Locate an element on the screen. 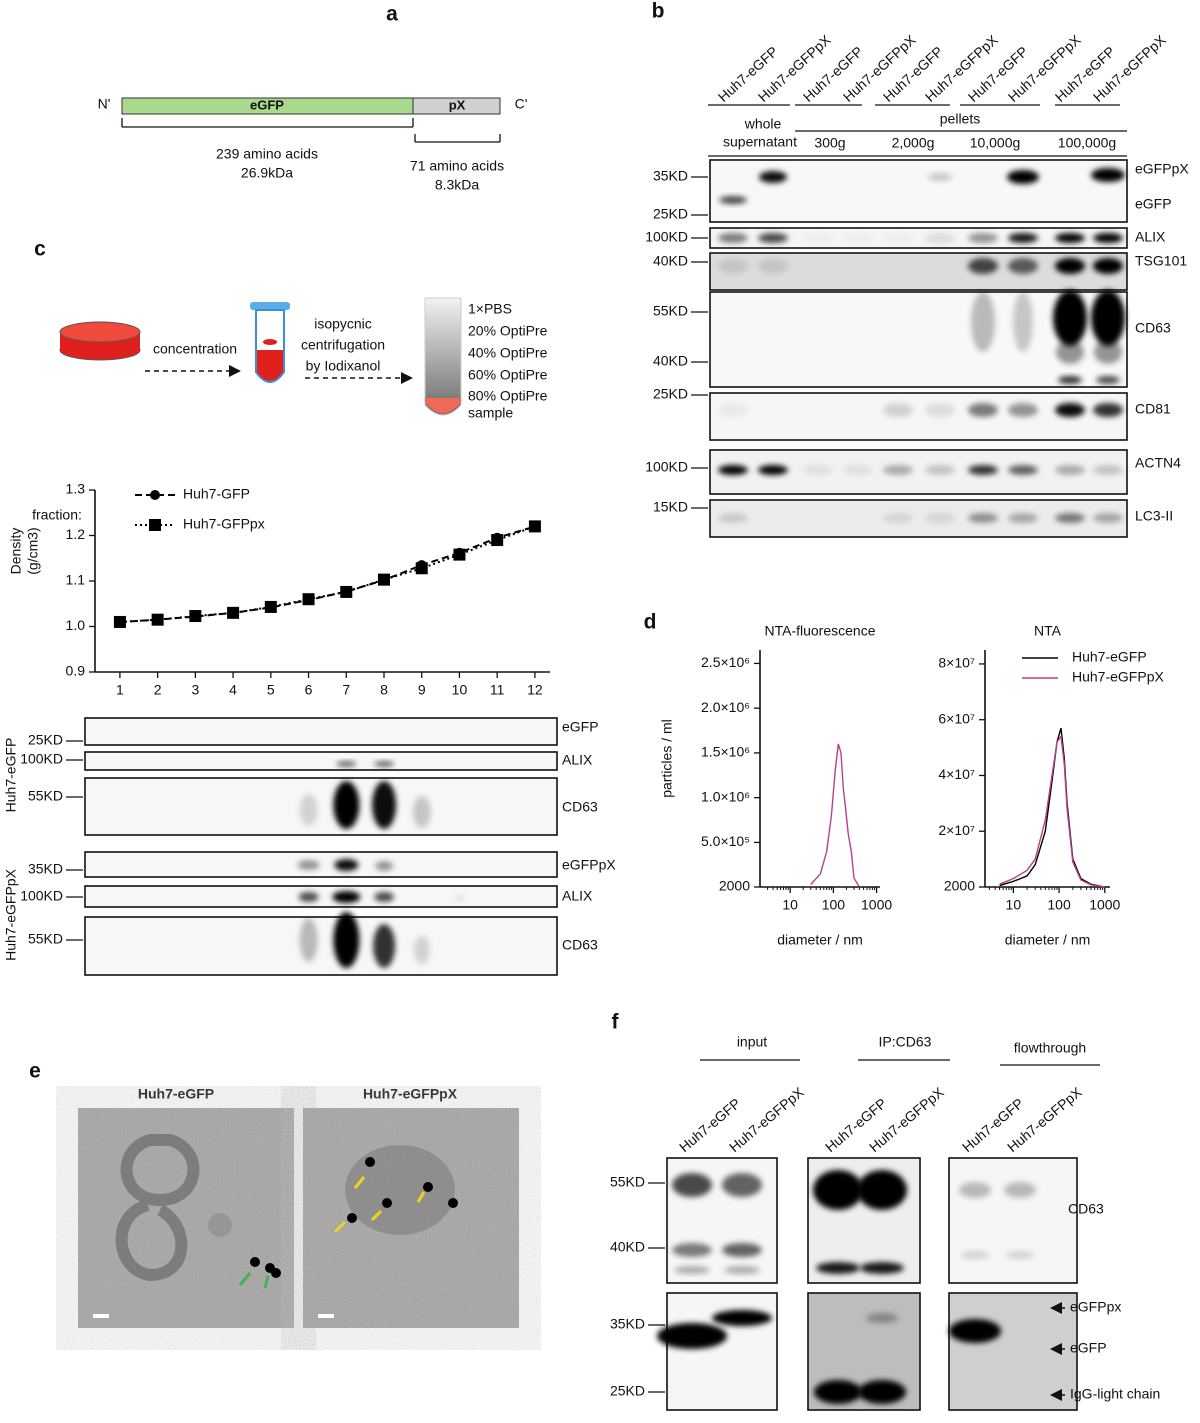 This screenshot has height=1423, width=1200. protein-label: eGFPpX is located at coordinates (589, 865).